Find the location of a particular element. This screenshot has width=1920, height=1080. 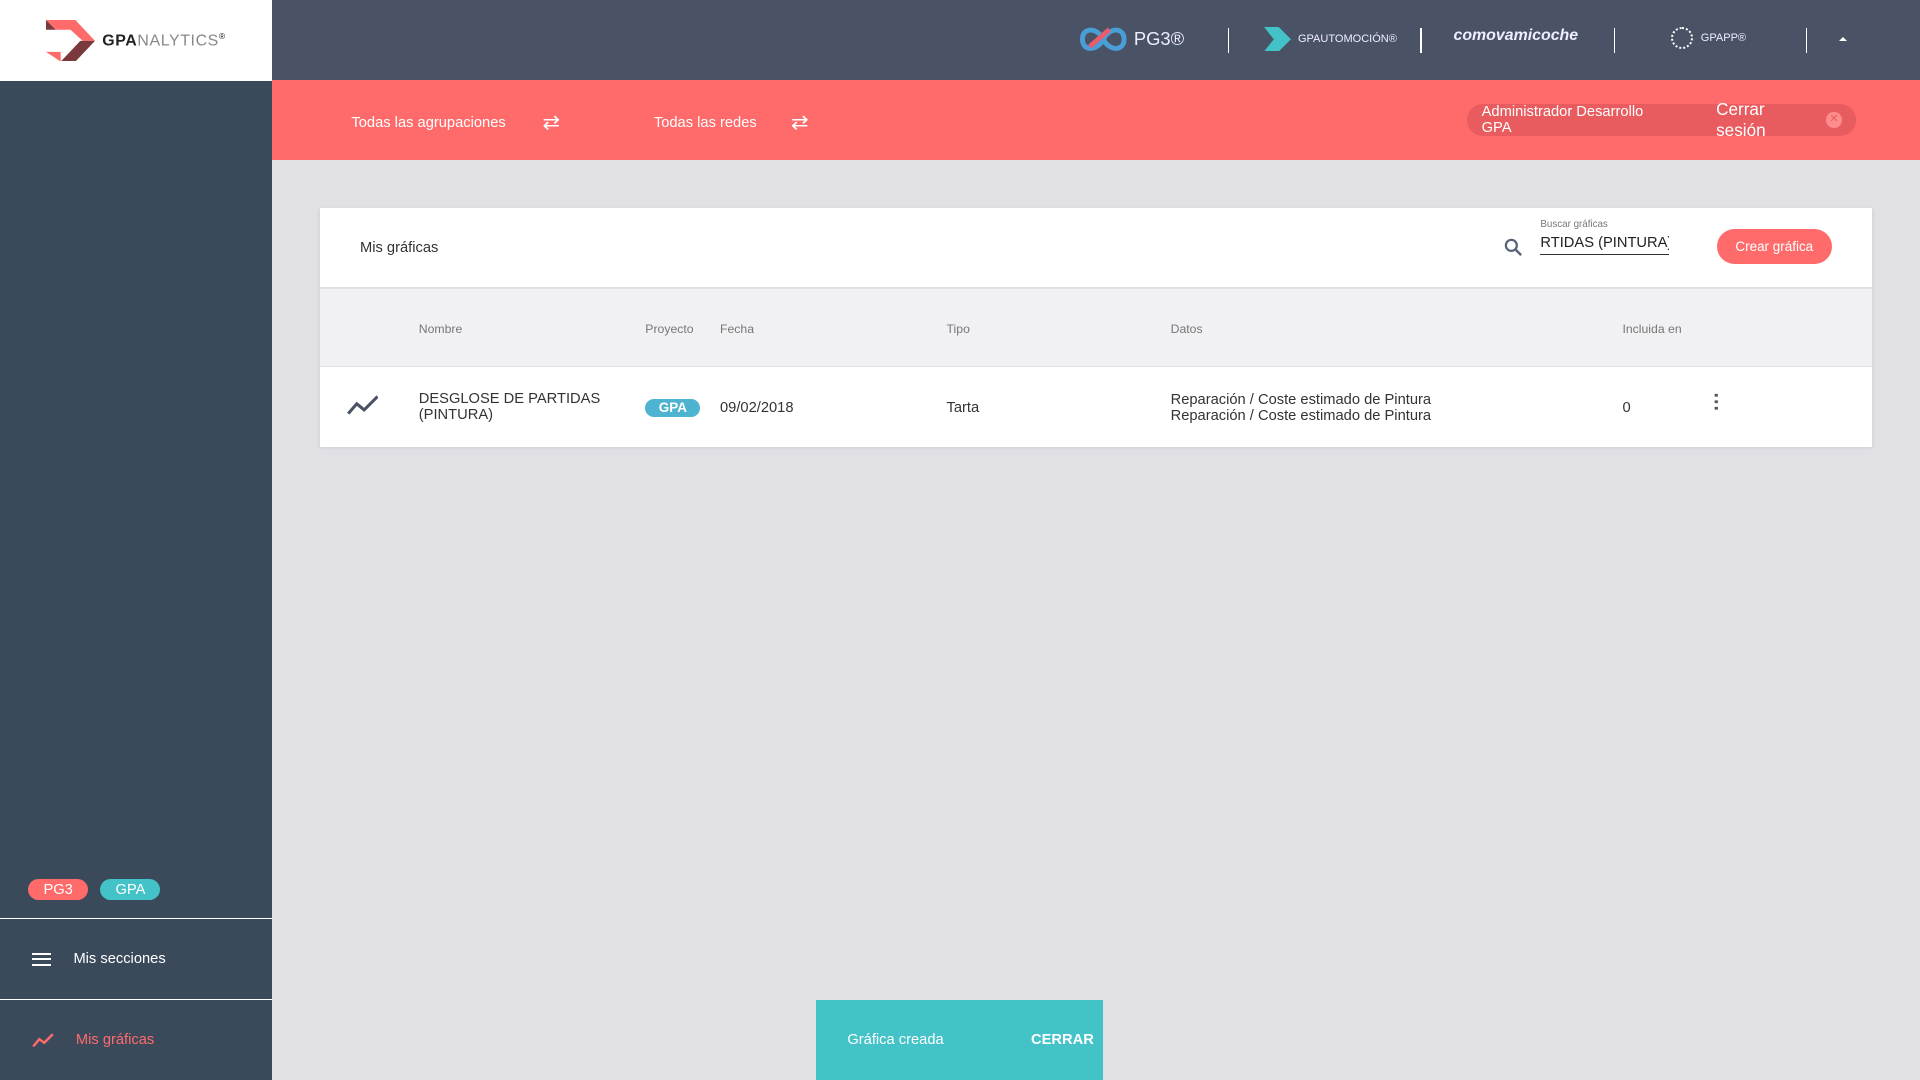

brand-gpapp: GPAPP® is located at coordinates (1708, 37).